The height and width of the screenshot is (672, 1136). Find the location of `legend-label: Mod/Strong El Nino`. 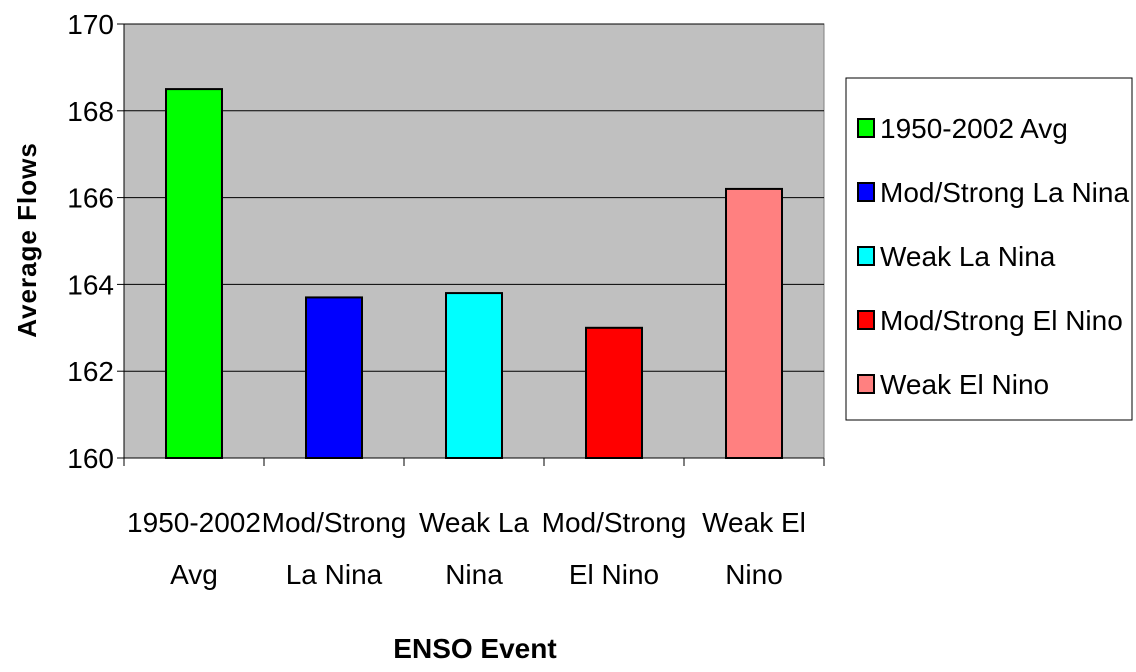

legend-label: Mod/Strong El Nino is located at coordinates (1001, 320).